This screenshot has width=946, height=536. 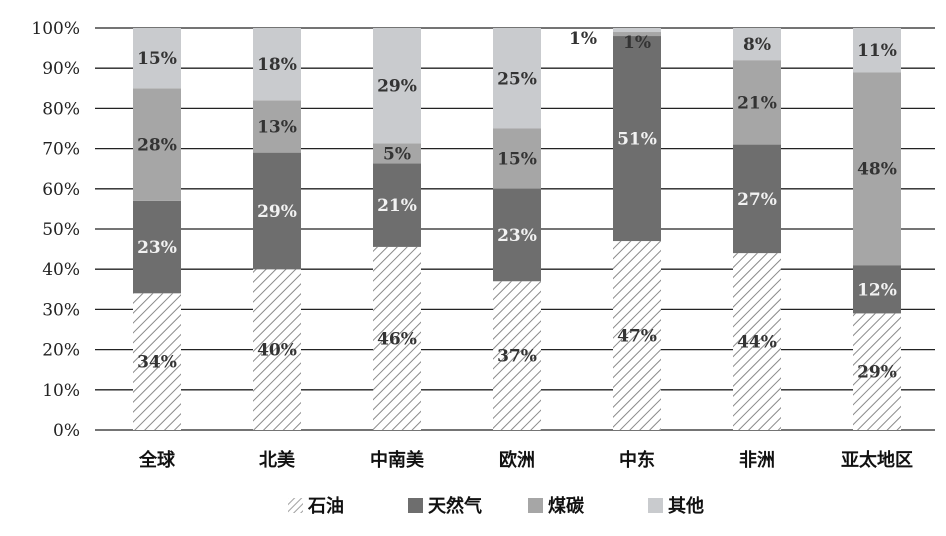 What do you see at coordinates (277, 460) in the screenshot?
I see `x-category-label: 北美` at bounding box center [277, 460].